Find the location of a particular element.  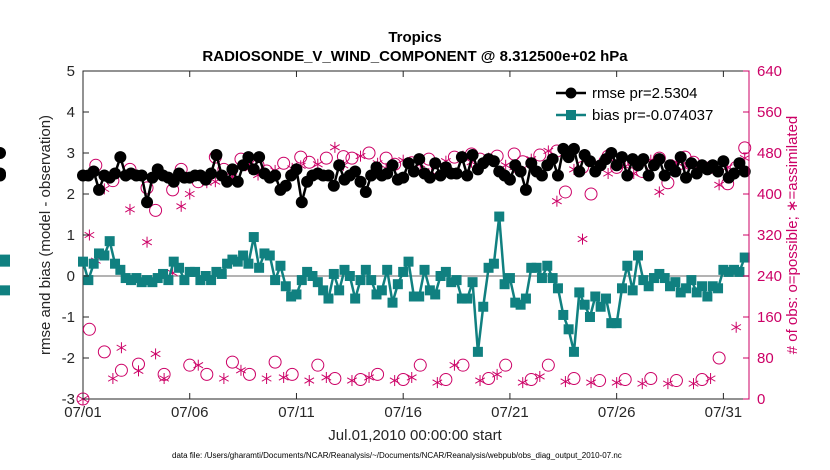

legend-rmse-marker is located at coordinates (571, 93).